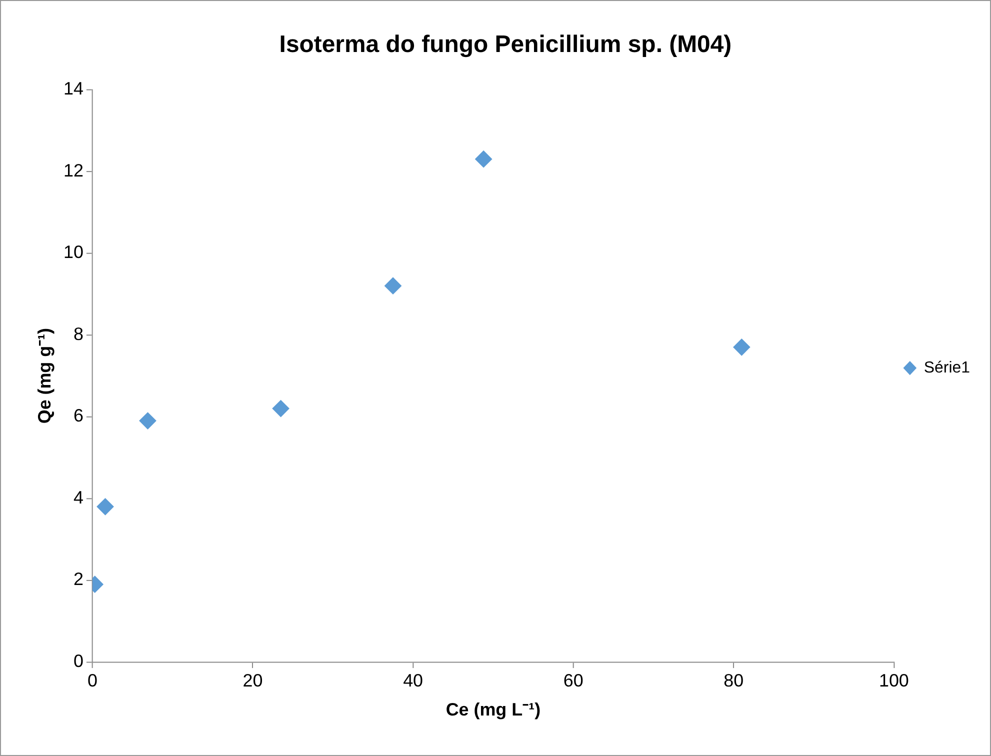 The width and height of the screenshot is (991, 756). I want to click on y-tick-label: 8, so click(78, 334).